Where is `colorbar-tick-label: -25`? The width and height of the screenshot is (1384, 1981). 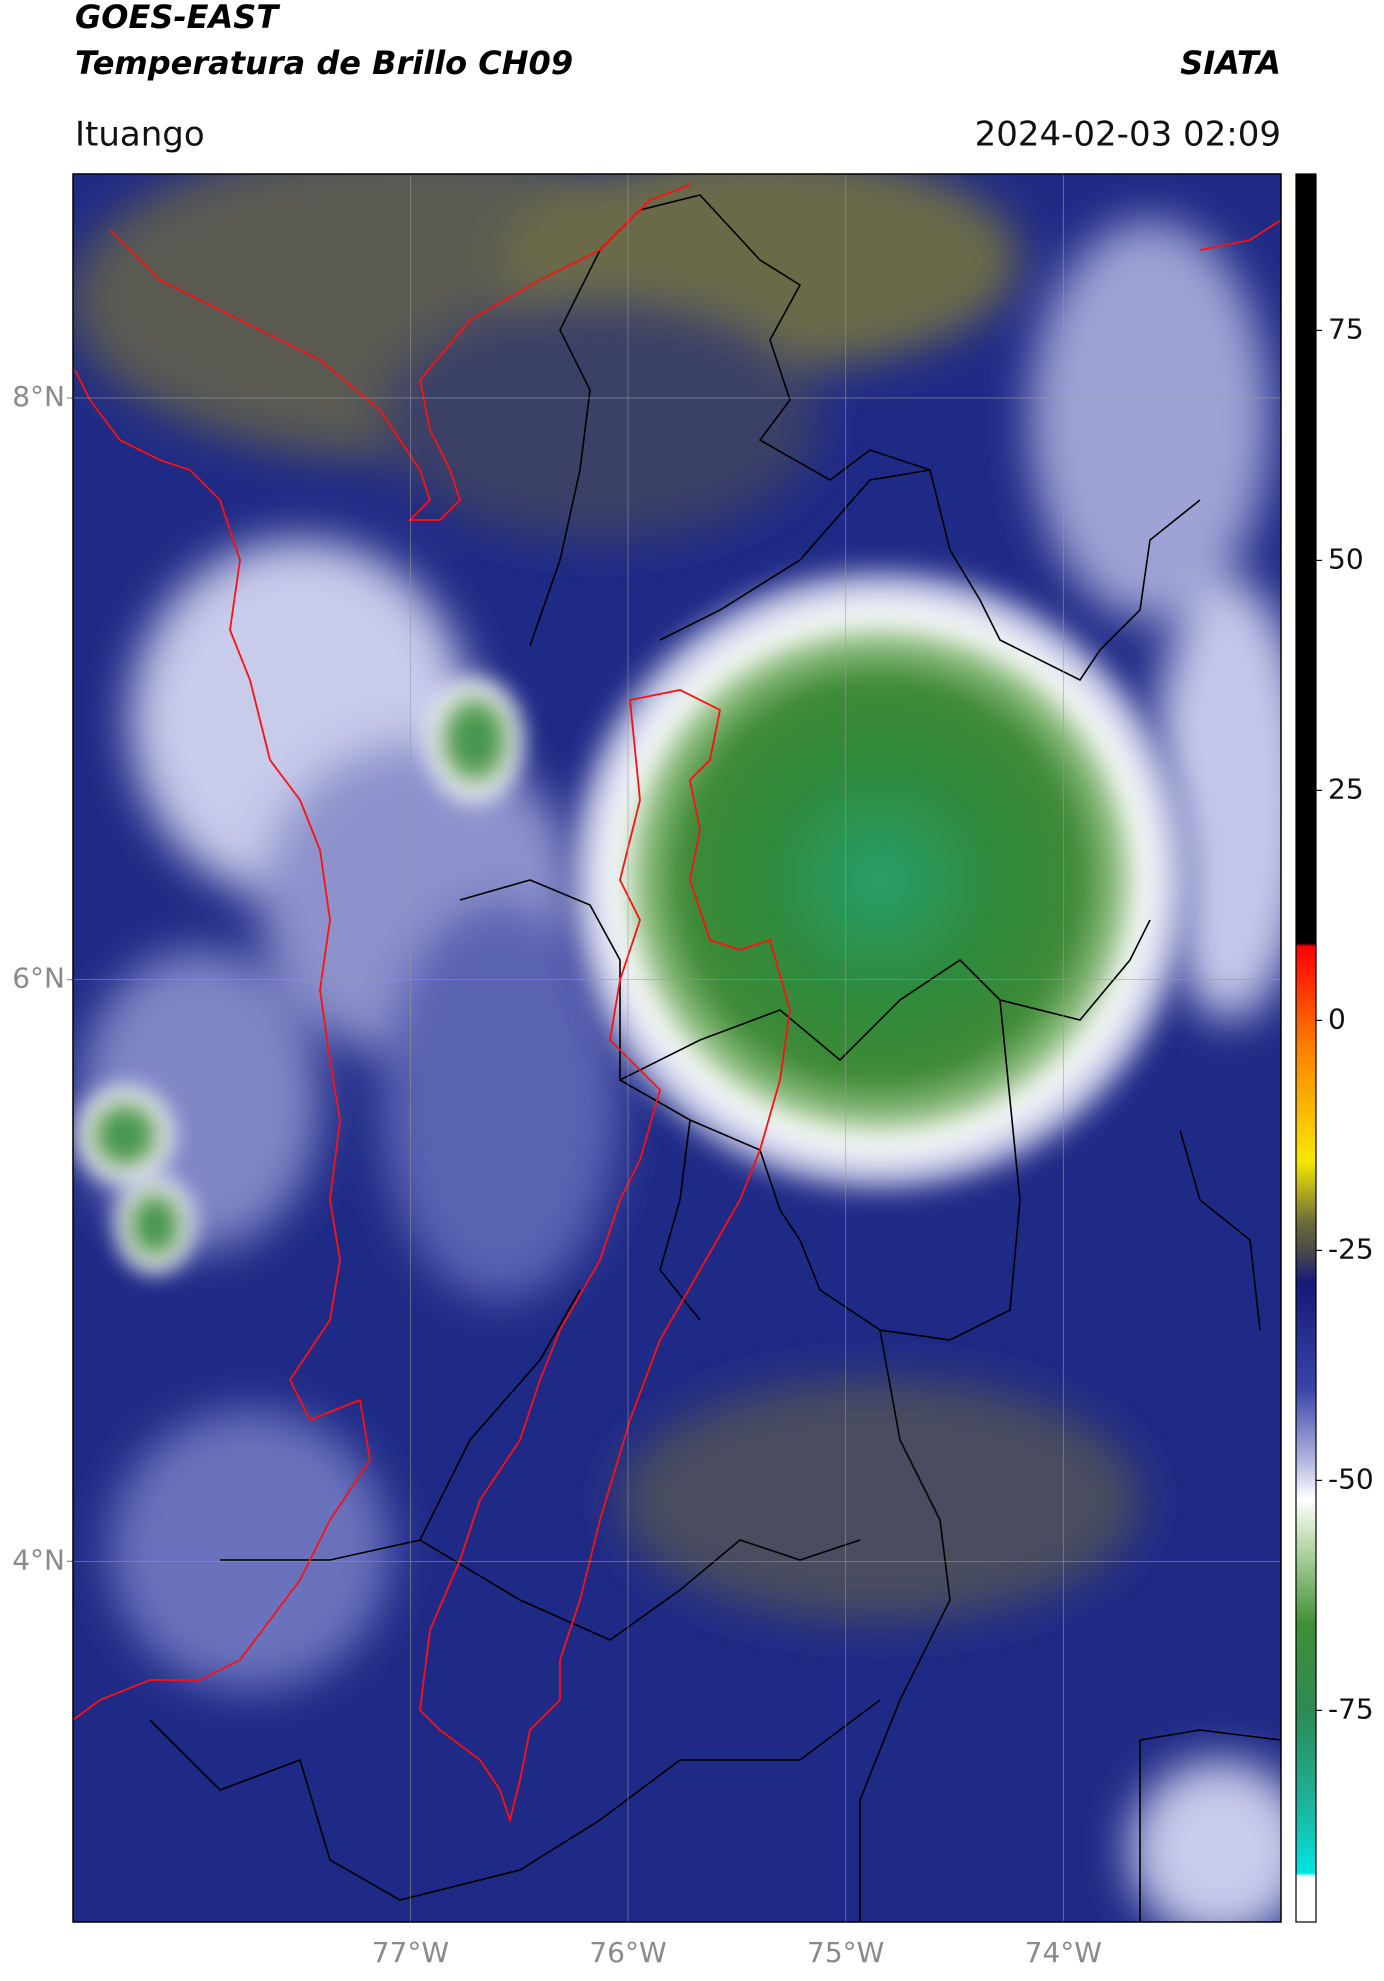
colorbar-tick-label: -25 is located at coordinates (1351, 1248).